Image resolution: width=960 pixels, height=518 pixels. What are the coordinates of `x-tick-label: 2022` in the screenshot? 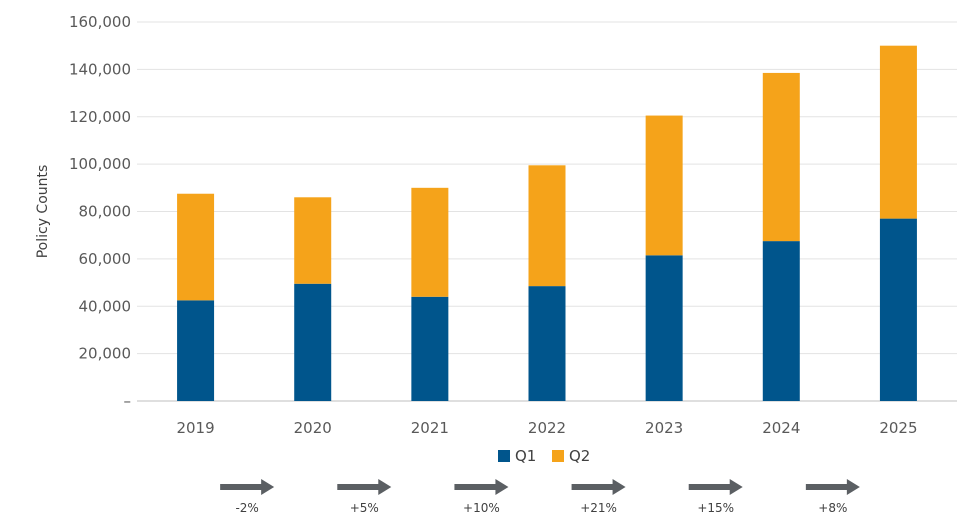 It's located at (547, 428).